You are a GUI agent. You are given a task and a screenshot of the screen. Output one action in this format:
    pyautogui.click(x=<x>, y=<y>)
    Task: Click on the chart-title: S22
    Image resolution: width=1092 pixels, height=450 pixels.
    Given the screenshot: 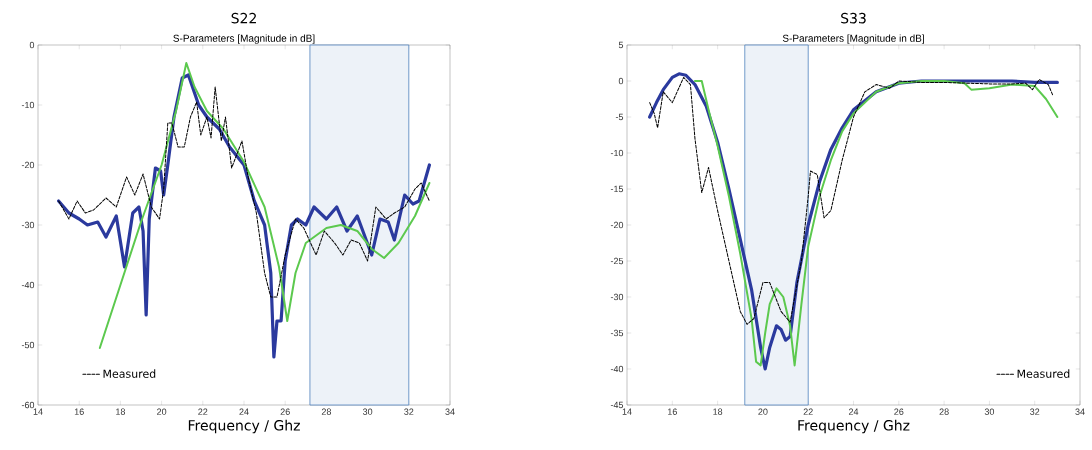 What is the action you would take?
    pyautogui.click(x=243, y=18)
    